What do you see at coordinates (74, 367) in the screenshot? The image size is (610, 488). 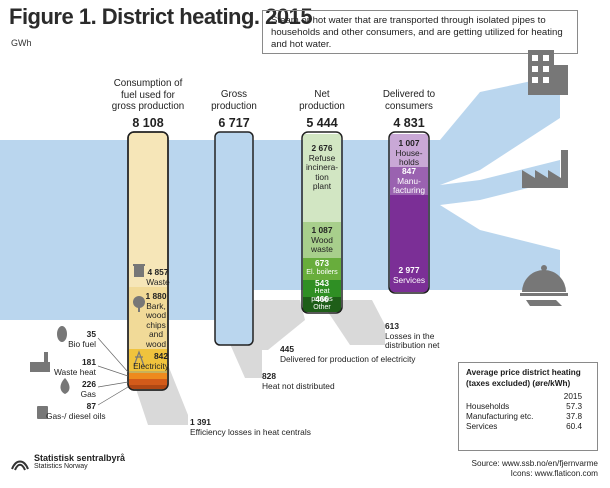 I see `input-waste-heat: 181 Waste heat` at bounding box center [74, 367].